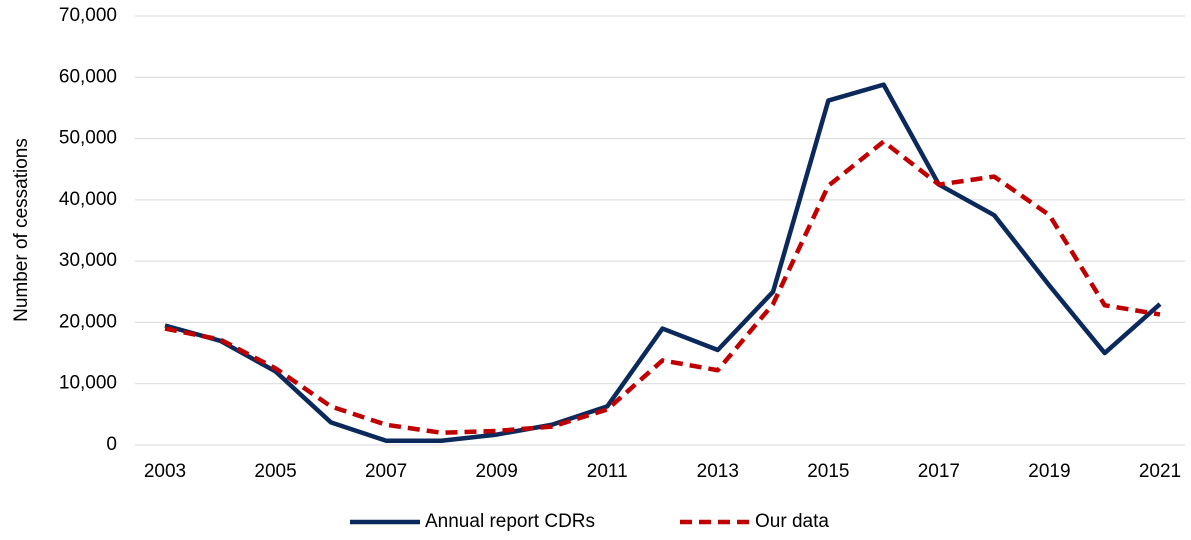  I want to click on y-tick-label: 60,000, so click(88, 76).